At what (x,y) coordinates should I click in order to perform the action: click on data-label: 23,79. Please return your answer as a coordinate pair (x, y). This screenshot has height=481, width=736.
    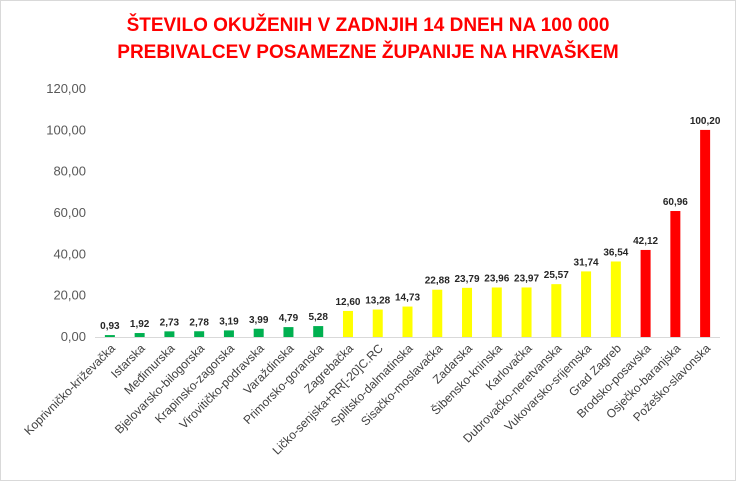
    Looking at the image, I should click on (467, 279).